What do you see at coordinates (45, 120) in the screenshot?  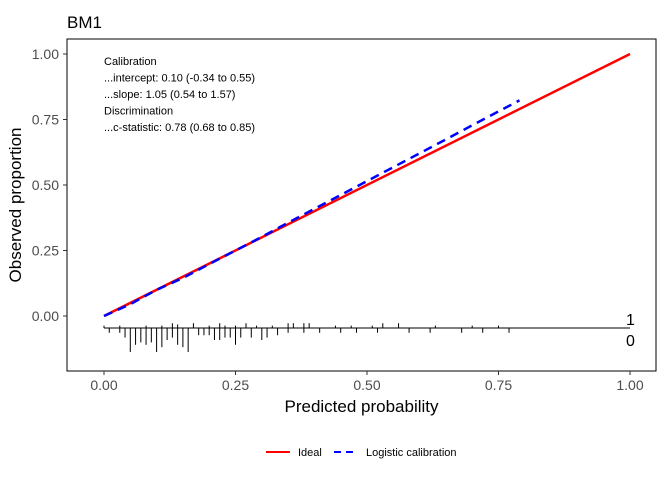 I see `y-tick-label: 0.75` at bounding box center [45, 120].